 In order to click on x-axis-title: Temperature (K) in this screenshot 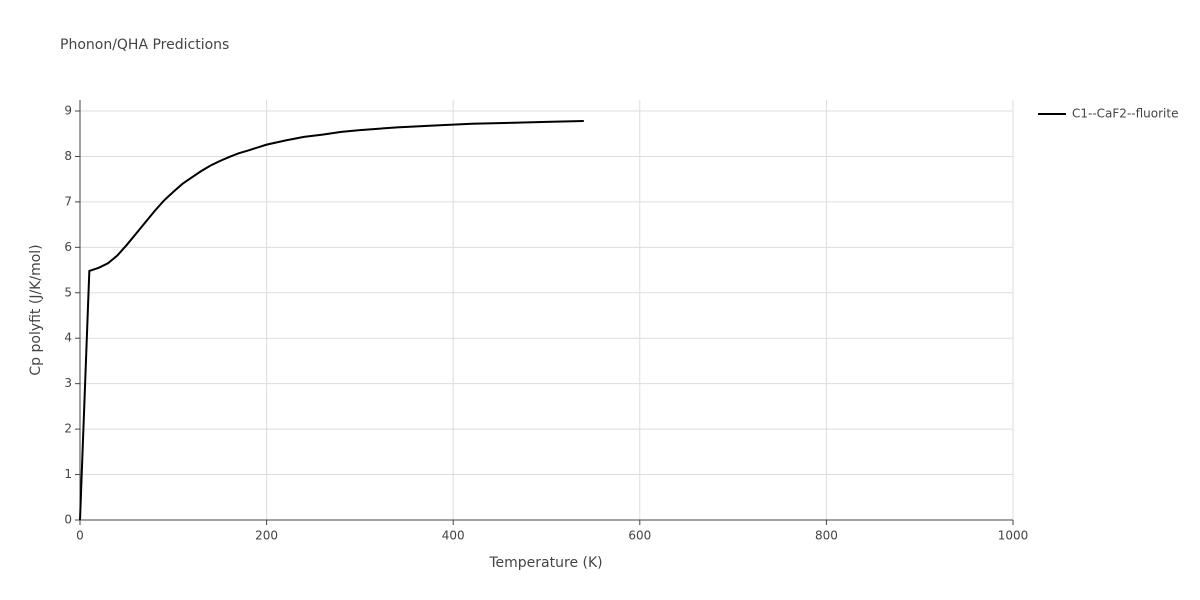, I will do `click(545, 563)`.